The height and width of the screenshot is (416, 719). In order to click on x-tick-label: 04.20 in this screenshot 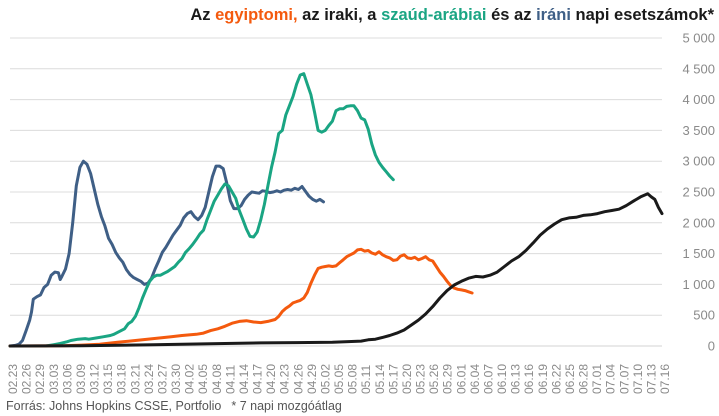, I will do `click(271, 379)`.